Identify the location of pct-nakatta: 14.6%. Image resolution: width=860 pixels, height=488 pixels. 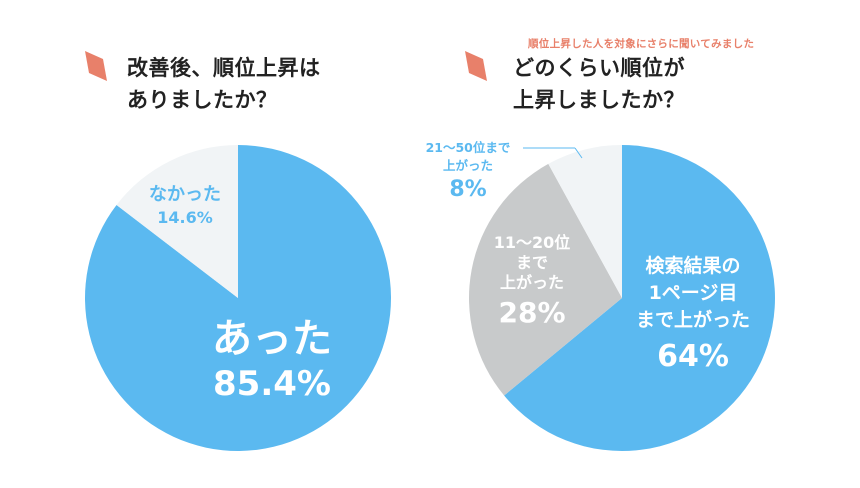
(185, 217).